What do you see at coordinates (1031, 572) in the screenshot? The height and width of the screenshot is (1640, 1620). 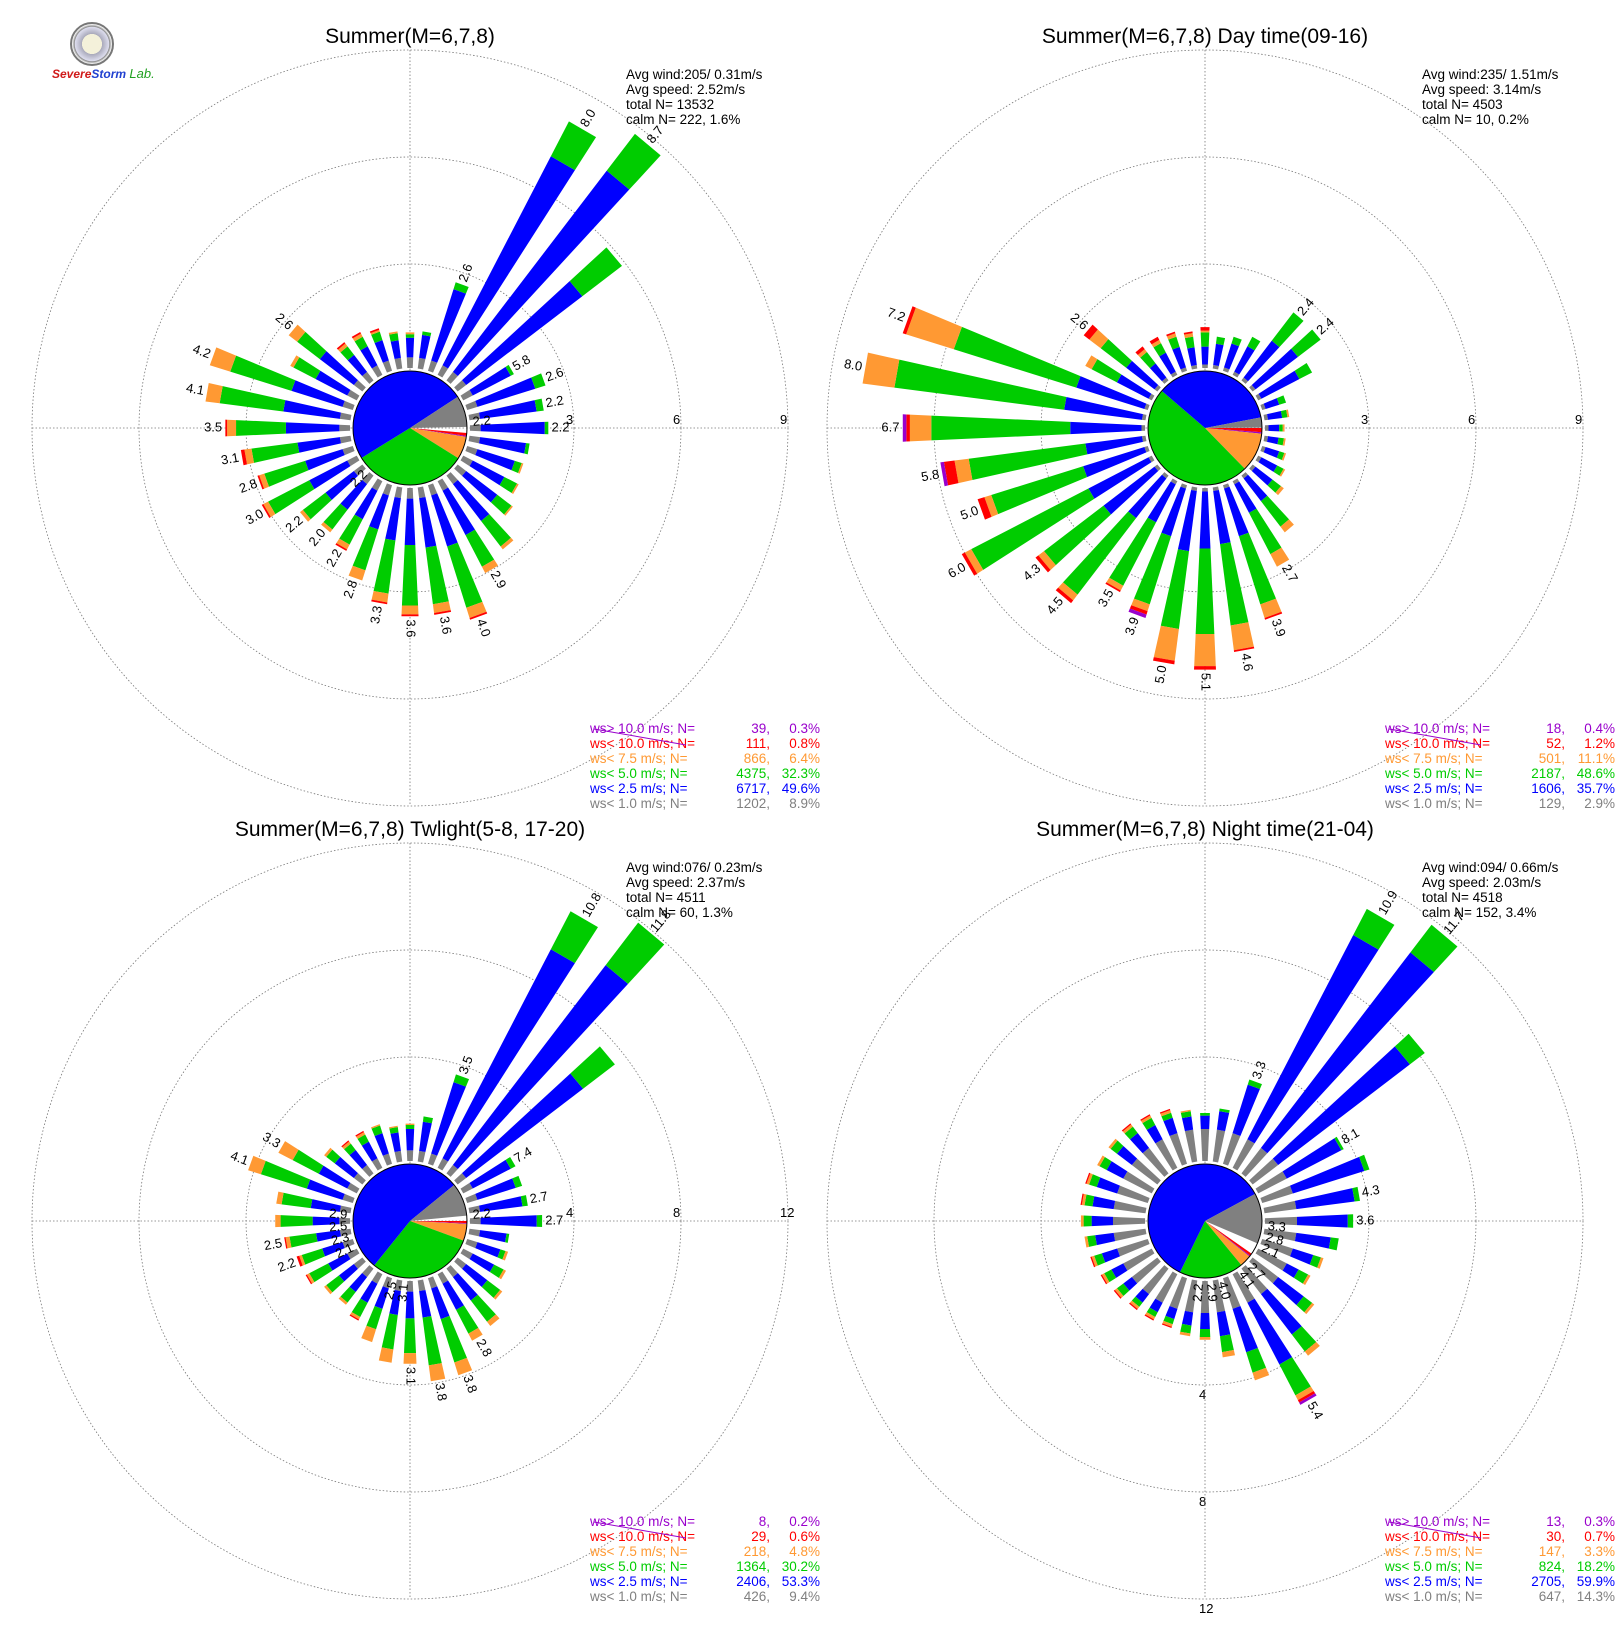 I see `petal-value-label: 4.3` at bounding box center [1031, 572].